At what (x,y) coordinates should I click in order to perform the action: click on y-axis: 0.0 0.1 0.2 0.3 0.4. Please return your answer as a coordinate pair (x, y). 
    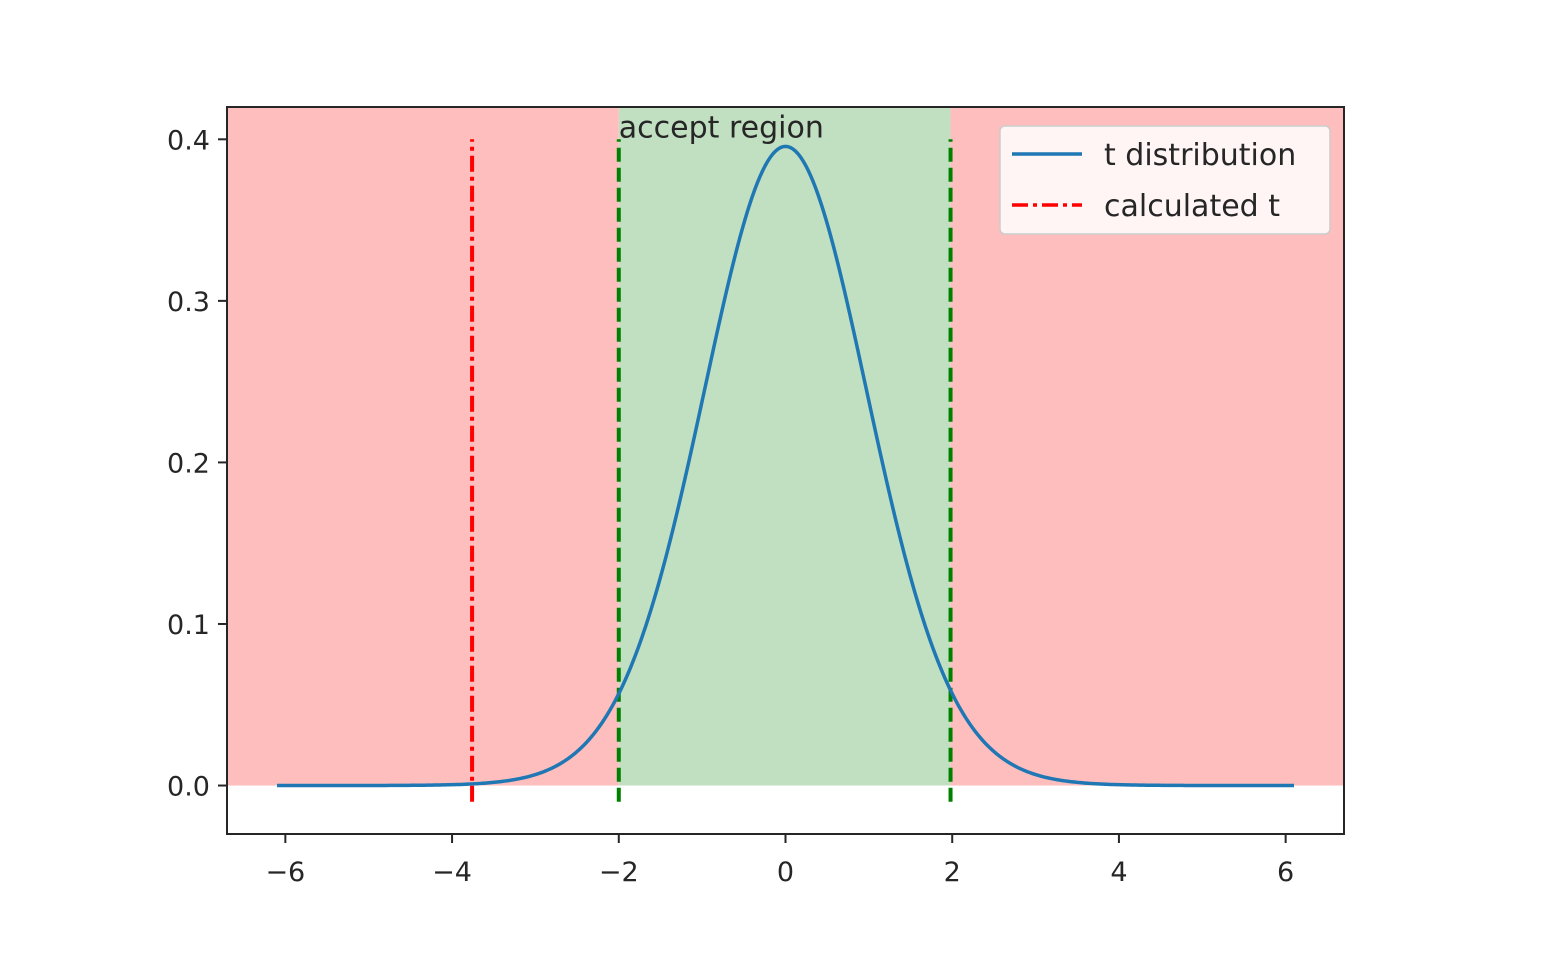
    Looking at the image, I should click on (197, 464).